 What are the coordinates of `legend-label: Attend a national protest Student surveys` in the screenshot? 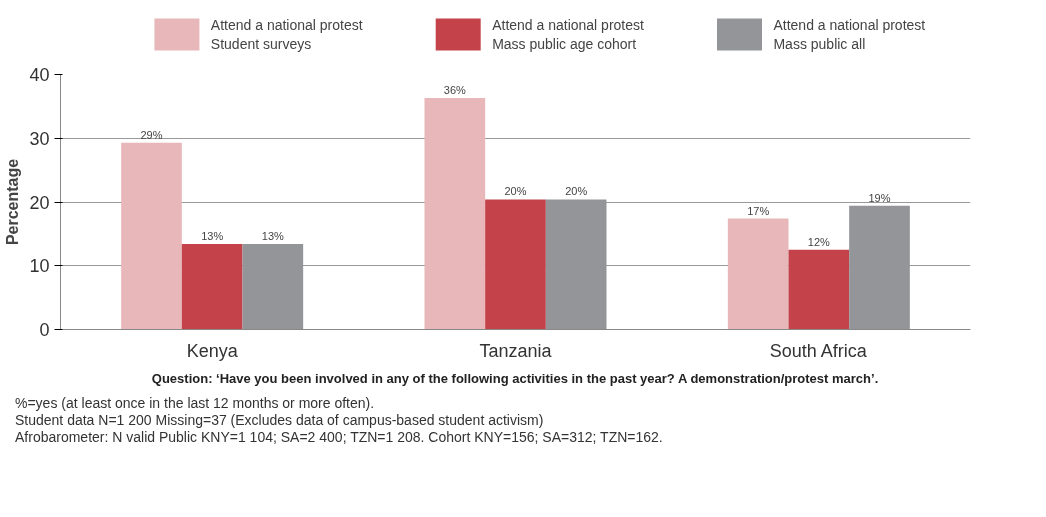 It's located at (286, 35).